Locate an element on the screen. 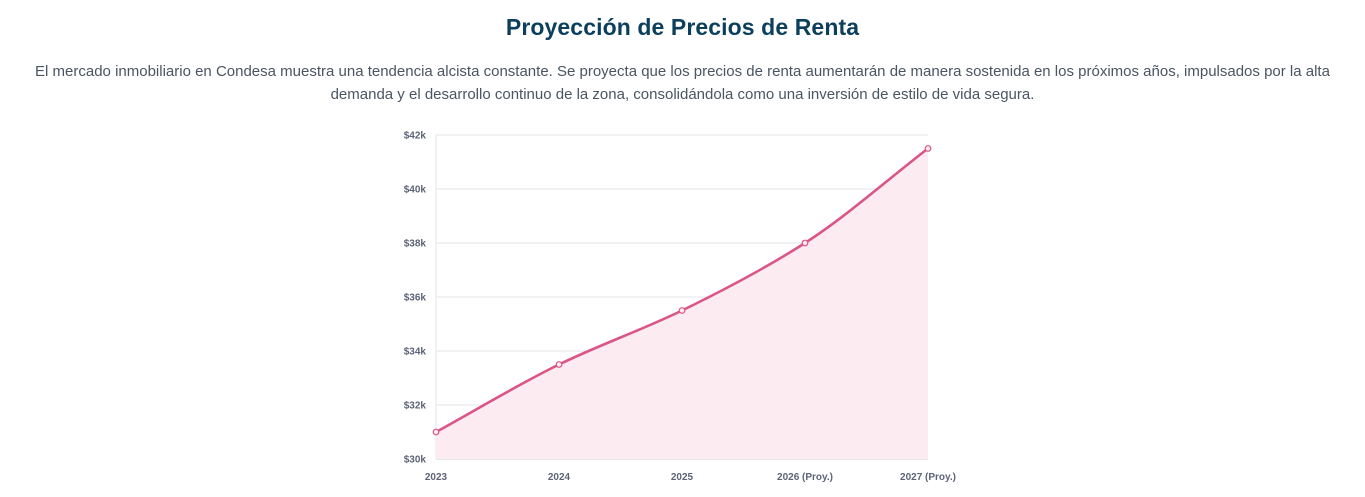  x-tick-label: 2027 (Proy.) is located at coordinates (928, 477).